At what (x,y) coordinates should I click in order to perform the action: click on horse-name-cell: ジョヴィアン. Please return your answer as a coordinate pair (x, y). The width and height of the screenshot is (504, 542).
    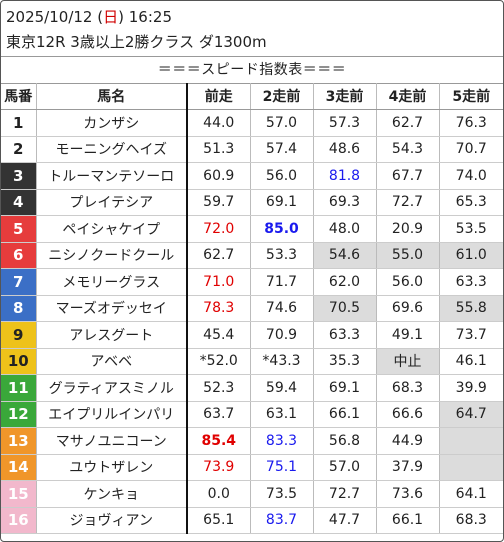
    Looking at the image, I should click on (112, 520).